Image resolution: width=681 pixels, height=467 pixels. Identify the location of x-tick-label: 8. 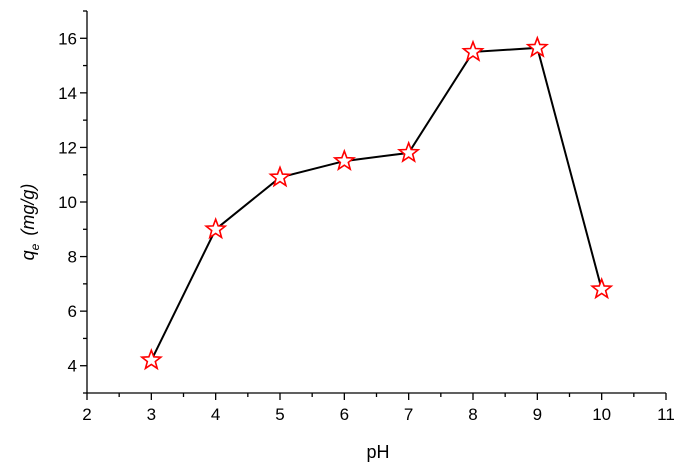
(472, 414).